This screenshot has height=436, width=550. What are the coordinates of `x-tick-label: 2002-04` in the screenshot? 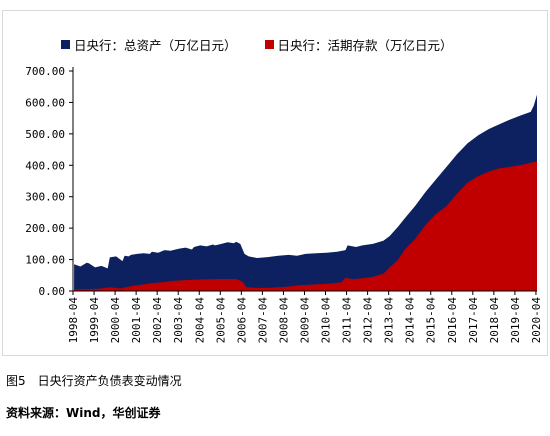 It's located at (157, 320).